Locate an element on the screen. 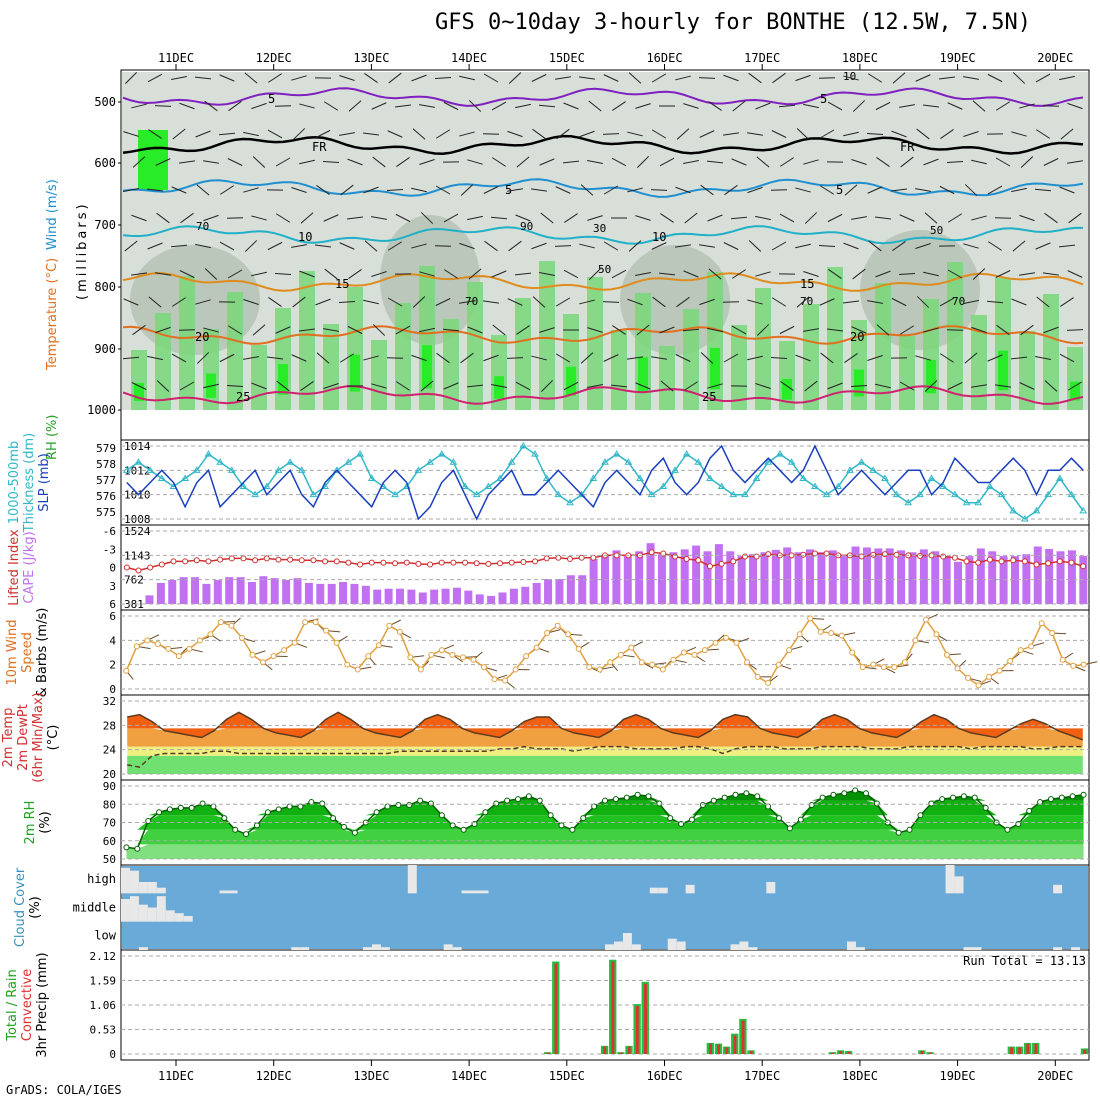 The width and height of the screenshot is (1100, 1100). panel-side-label: (°C) is located at coordinates (53, 738).